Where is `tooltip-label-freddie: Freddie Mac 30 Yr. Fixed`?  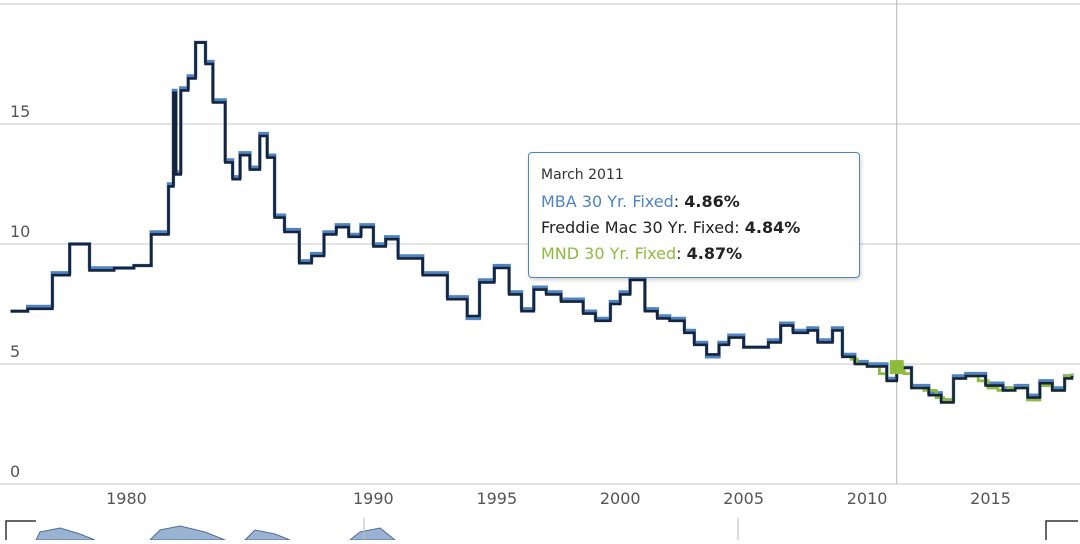
tooltip-label-freddie: Freddie Mac 30 Yr. Fixed is located at coordinates (638, 227).